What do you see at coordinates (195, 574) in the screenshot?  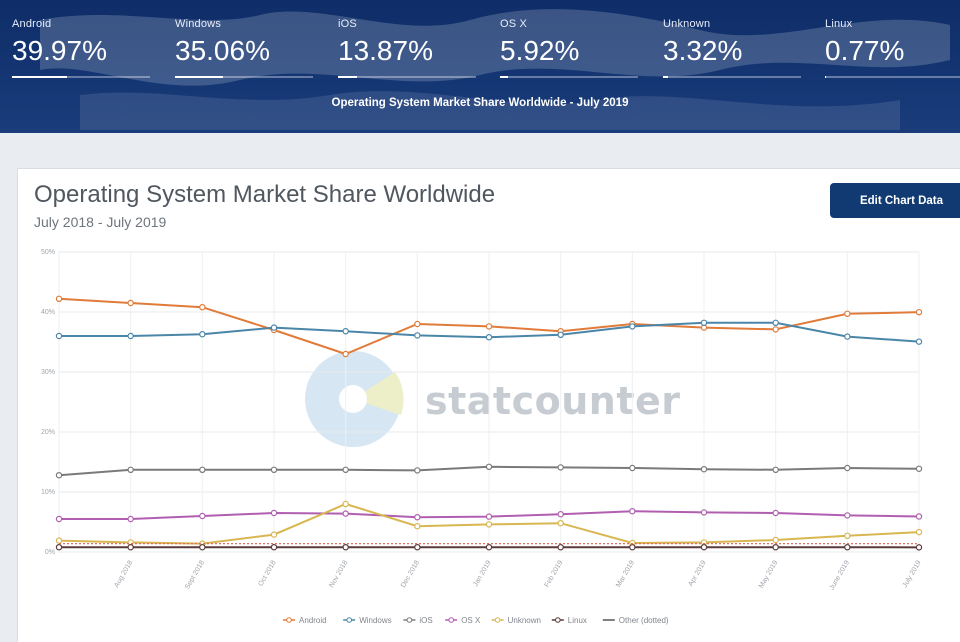 I see `x-tick-label: Sept 2018` at bounding box center [195, 574].